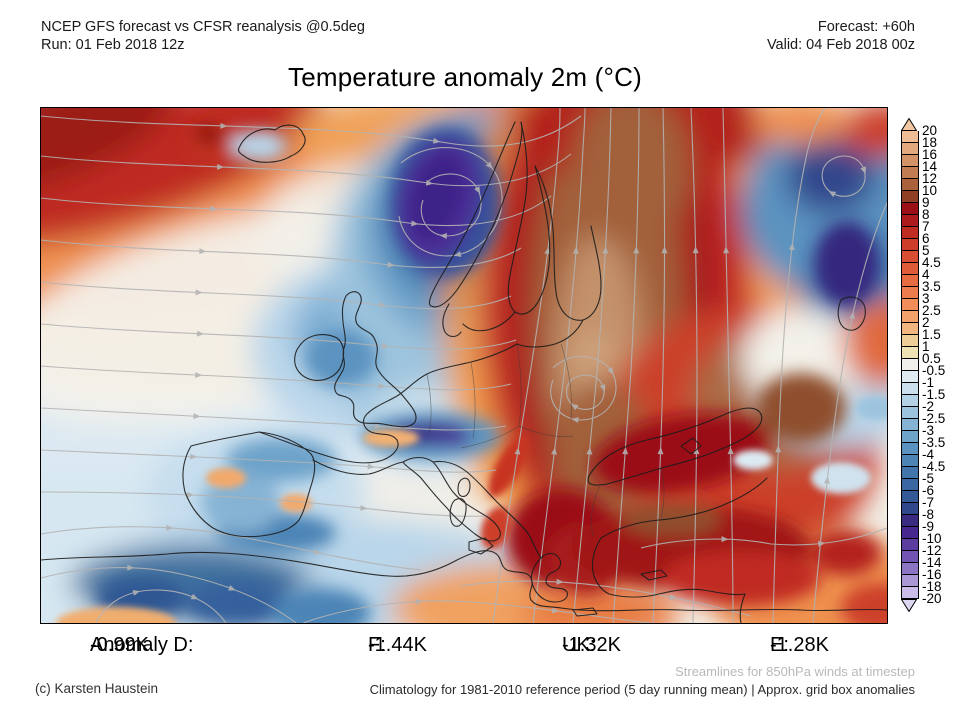 The height and width of the screenshot is (720, 960). Describe the element at coordinates (930, 178) in the screenshot. I see `colorbar-tick-label: 12` at that location.